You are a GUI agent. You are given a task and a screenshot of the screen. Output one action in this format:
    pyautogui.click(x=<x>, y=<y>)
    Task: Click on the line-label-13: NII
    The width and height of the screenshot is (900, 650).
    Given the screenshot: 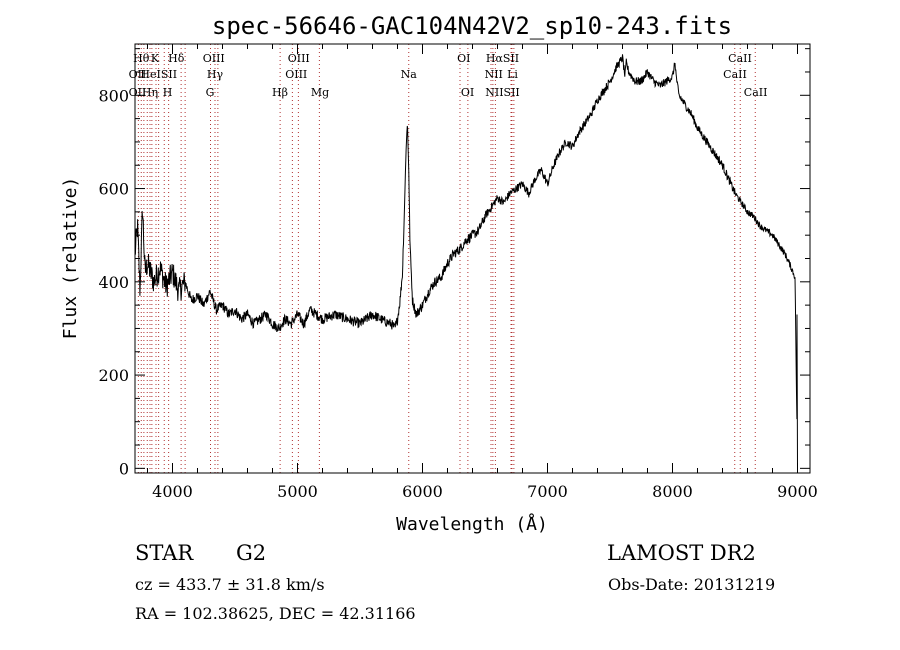 What is the action you would take?
    pyautogui.click(x=494, y=74)
    